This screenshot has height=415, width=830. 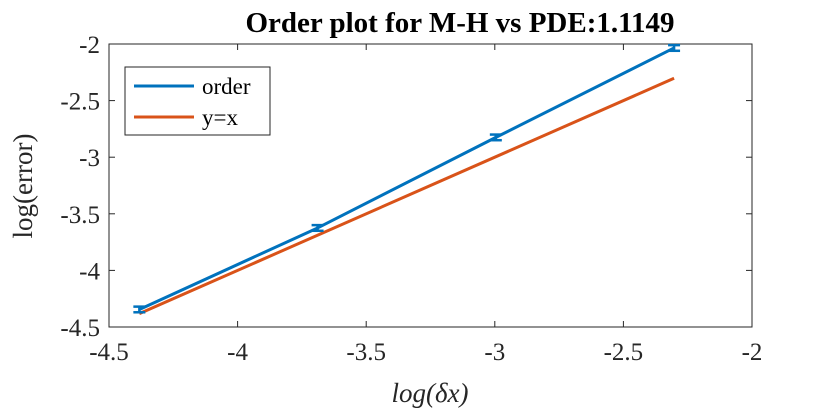 What do you see at coordinates (80, 328) in the screenshot?
I see `y-tick-label: -4.5` at bounding box center [80, 328].